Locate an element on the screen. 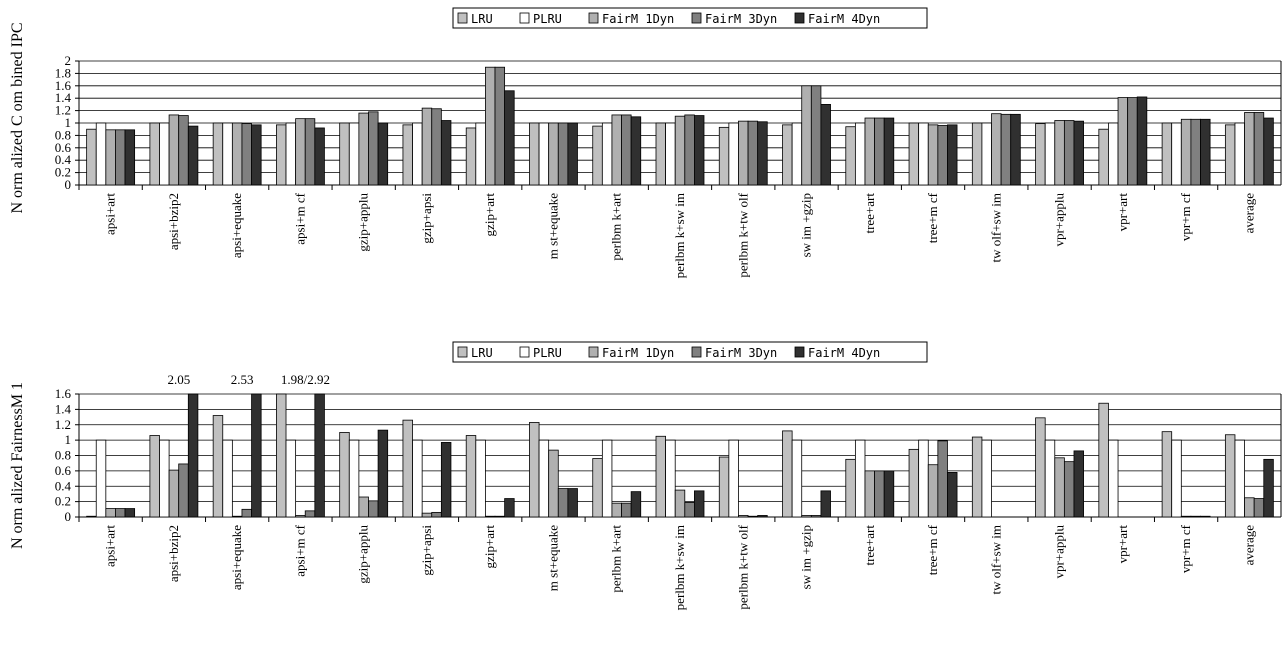  y-tick-label: 0 is located at coordinates (68, 516).